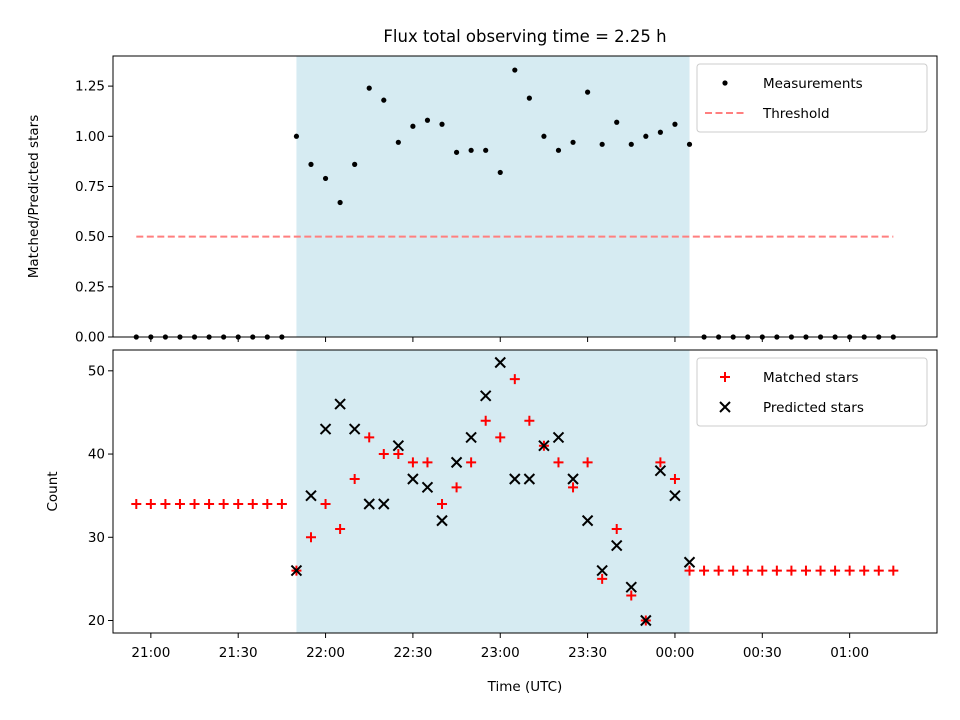  I want to click on bottom-ytick-label: 20, so click(96, 621).